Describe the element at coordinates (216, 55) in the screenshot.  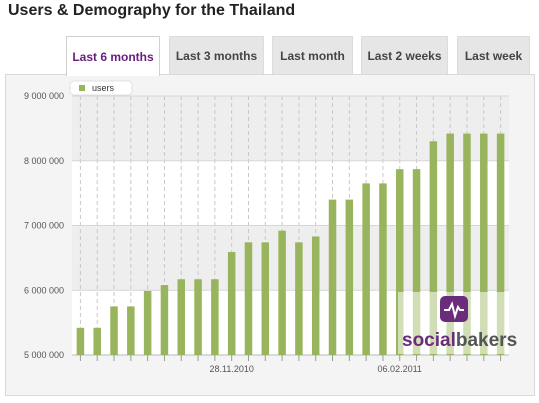
I see `tab-last-3-months: Last 3 months` at that location.